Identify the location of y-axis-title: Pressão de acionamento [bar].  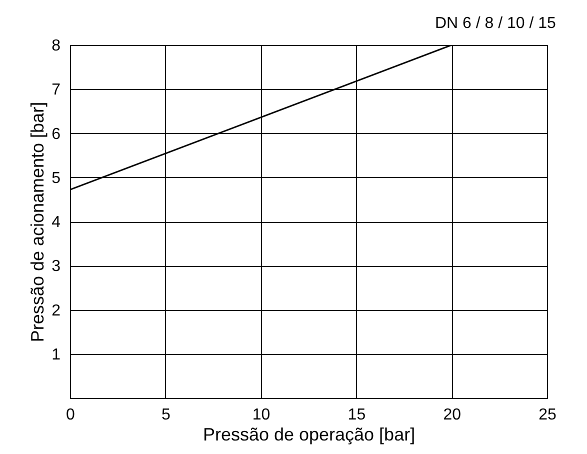
(38, 222).